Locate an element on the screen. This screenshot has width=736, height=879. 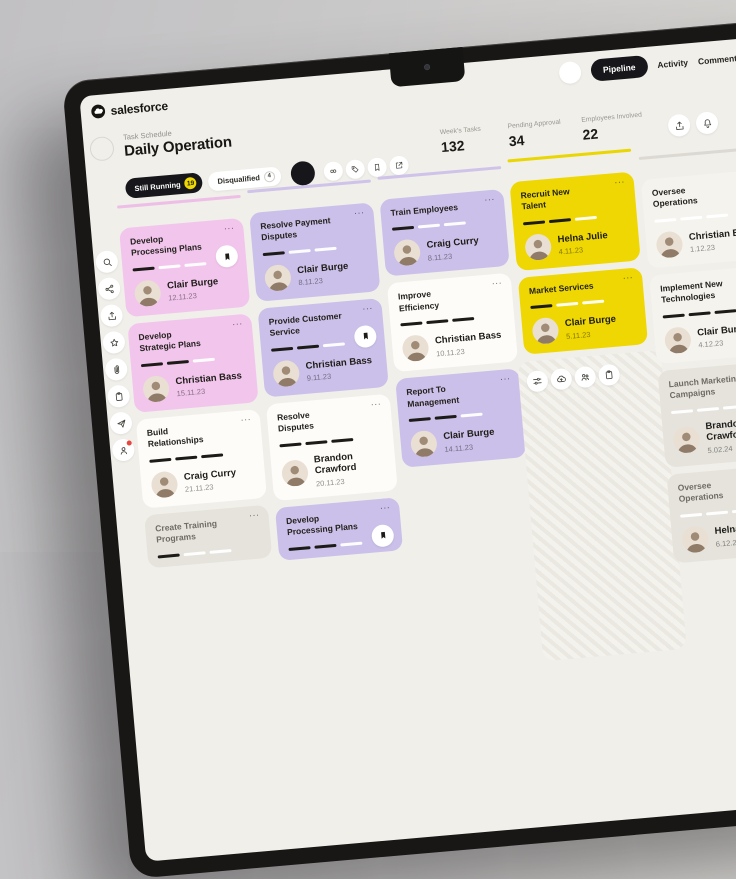
count-badge: 4 is located at coordinates (269, 176).